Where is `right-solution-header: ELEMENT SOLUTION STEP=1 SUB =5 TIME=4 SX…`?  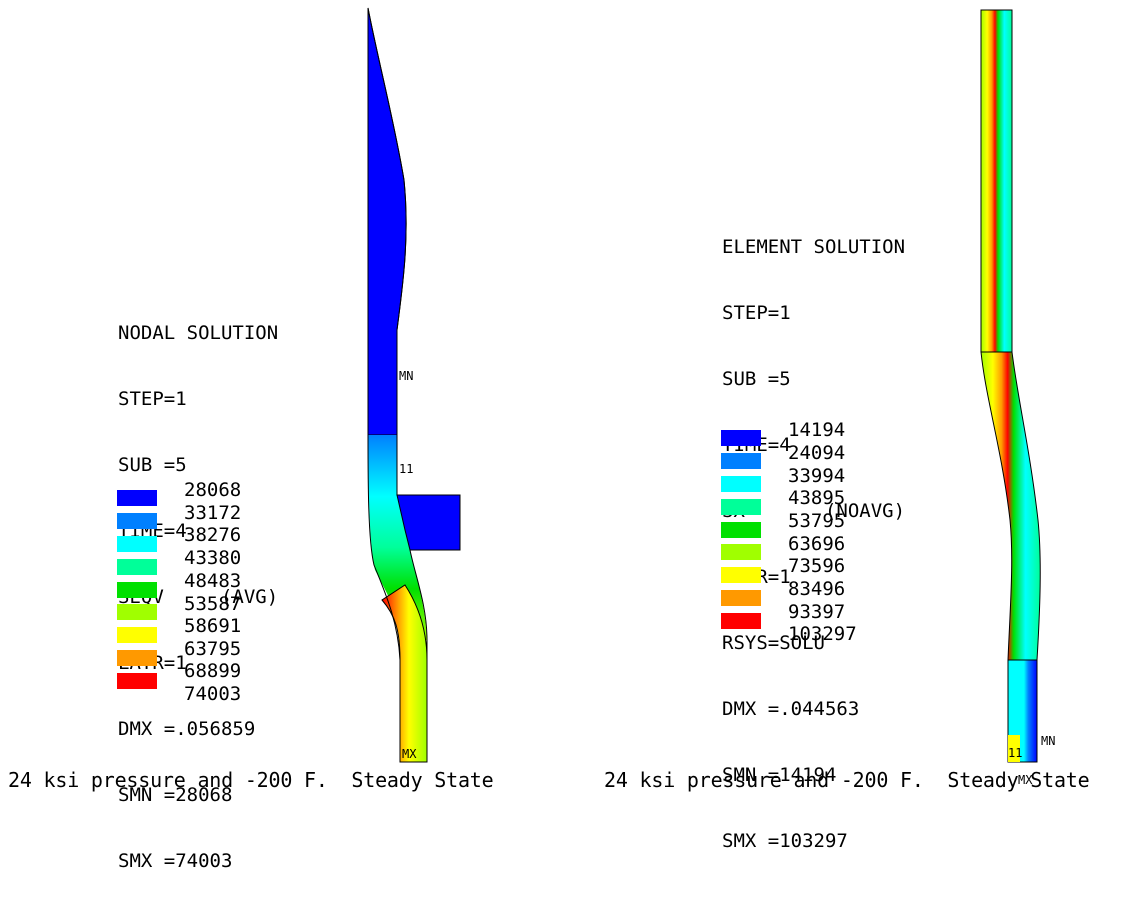
right-solution-header: ELEMENT SOLUTION STEP=1 SUB =5 TIME=4 SX… is located at coordinates (813, 544).